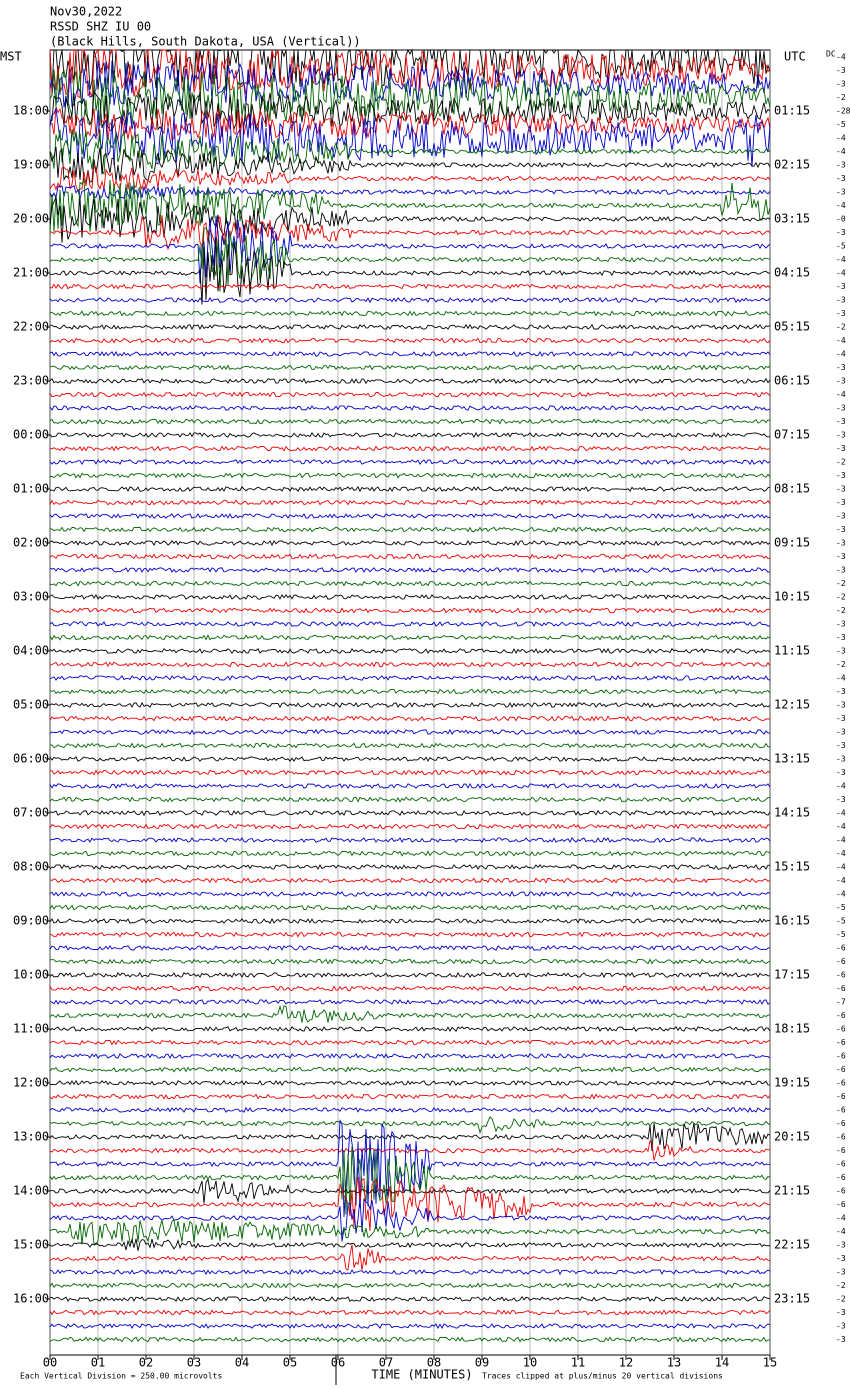  I want to click on left-time-label: 10:00, so click(31, 975).